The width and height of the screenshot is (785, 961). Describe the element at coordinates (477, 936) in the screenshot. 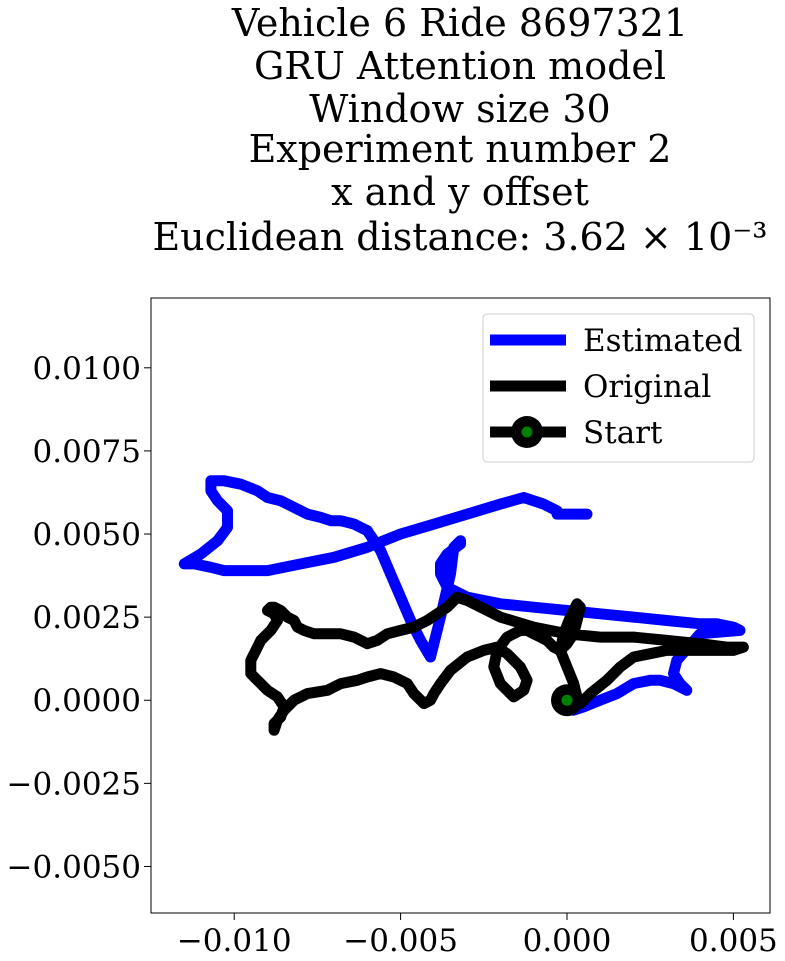

I see `x-axis: −0.010 −0.005 0.000 0.005` at that location.